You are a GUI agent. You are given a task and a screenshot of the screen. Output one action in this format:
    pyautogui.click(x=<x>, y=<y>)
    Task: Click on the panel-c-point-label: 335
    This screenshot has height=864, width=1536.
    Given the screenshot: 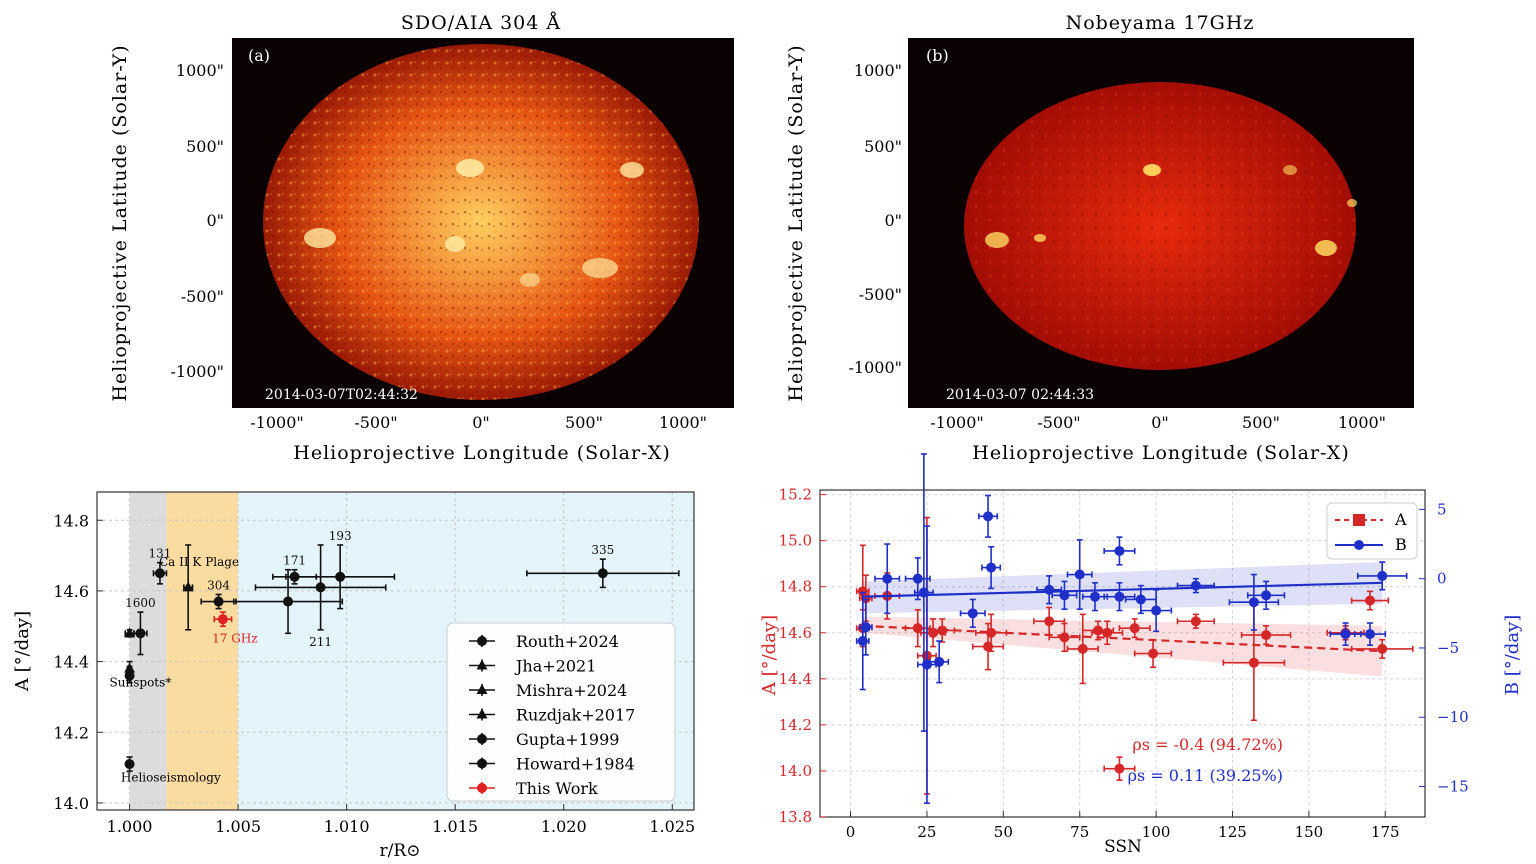 What is the action you would take?
    pyautogui.click(x=602, y=550)
    